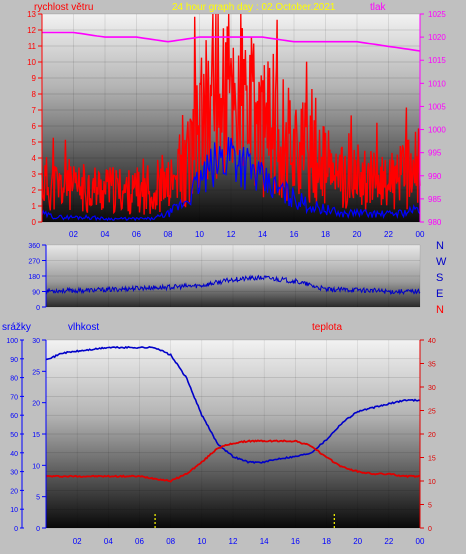 The width and height of the screenshot is (466, 554). What do you see at coordinates (14, 416) in the screenshot?
I see `rain-tick-label: 60` at bounding box center [14, 416].